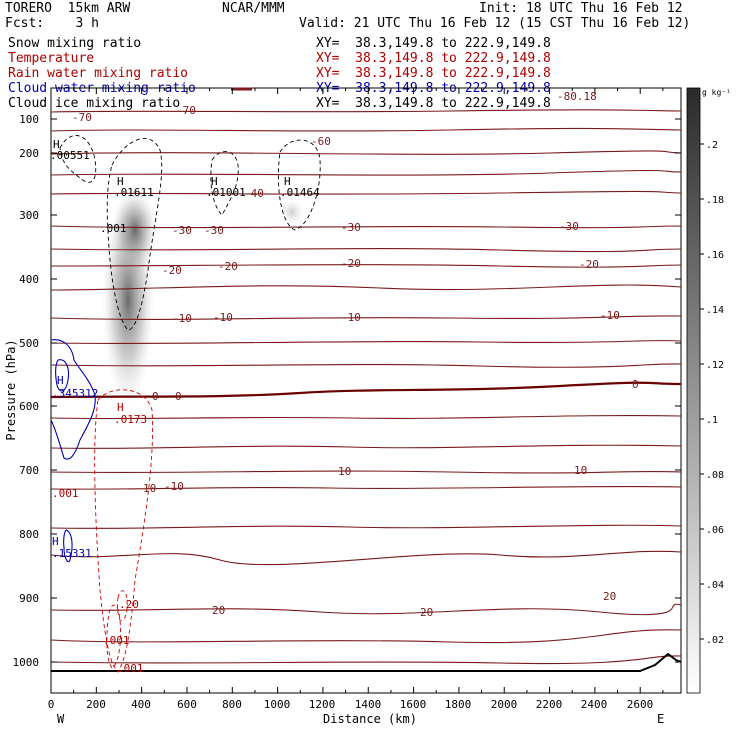 The image size is (740, 740). I want to click on colorbar, so click(693, 390).